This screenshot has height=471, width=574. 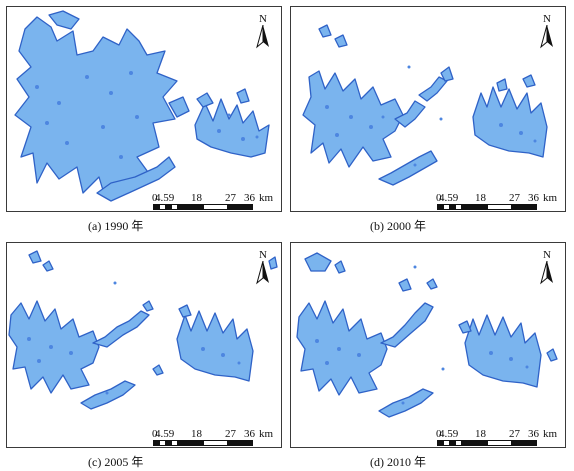 What do you see at coordinates (116, 462) in the screenshot?
I see `caption-2005: (c) 2005 年` at bounding box center [116, 462].